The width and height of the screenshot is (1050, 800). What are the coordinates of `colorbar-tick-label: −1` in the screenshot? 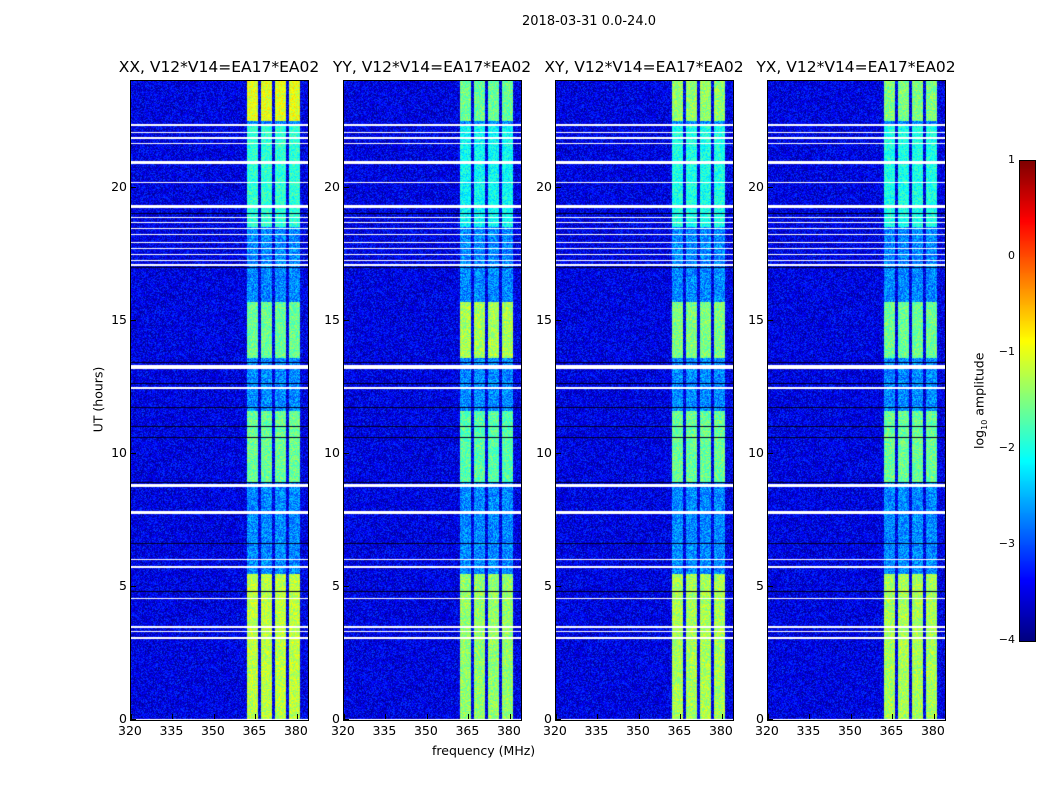 It's located at (1006, 351).